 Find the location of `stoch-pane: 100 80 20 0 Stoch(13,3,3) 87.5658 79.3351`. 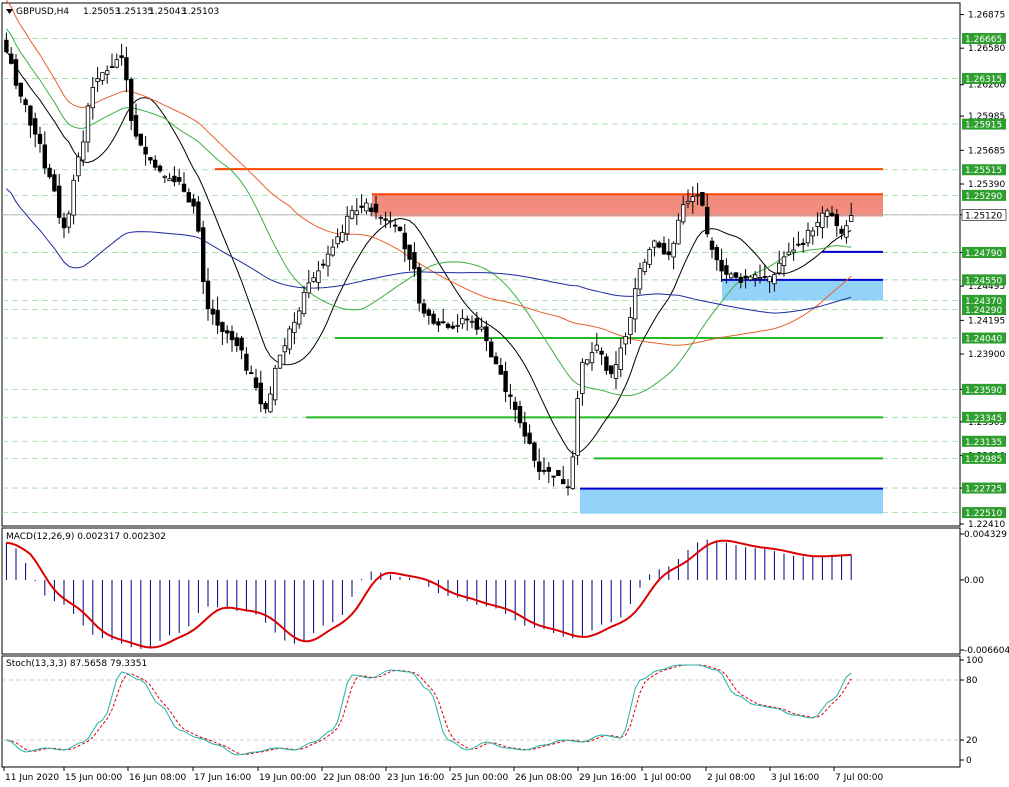

stoch-pane: 100 80 20 0 Stoch(13,3,3) 87.5658 79.3351 is located at coordinates (492, 711).